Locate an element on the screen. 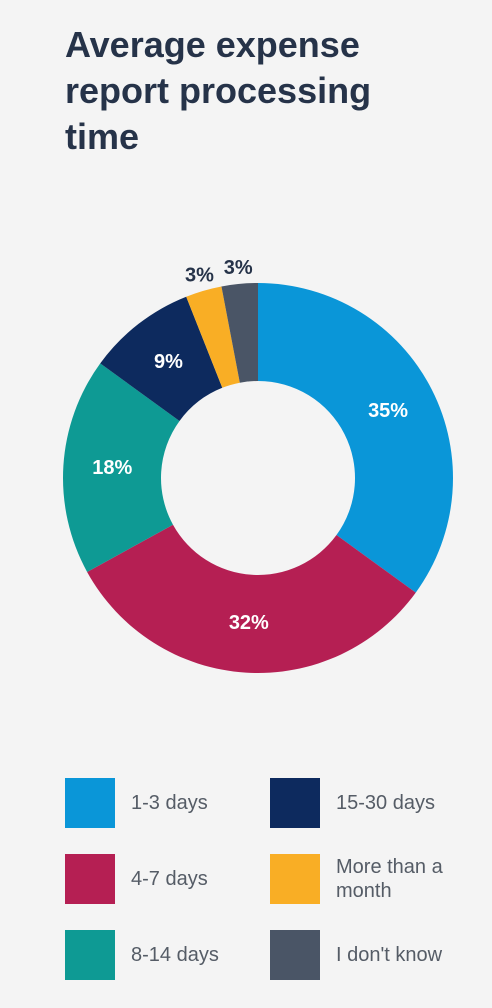 The height and width of the screenshot is (1008, 492). data-label: 18% is located at coordinates (112, 468).